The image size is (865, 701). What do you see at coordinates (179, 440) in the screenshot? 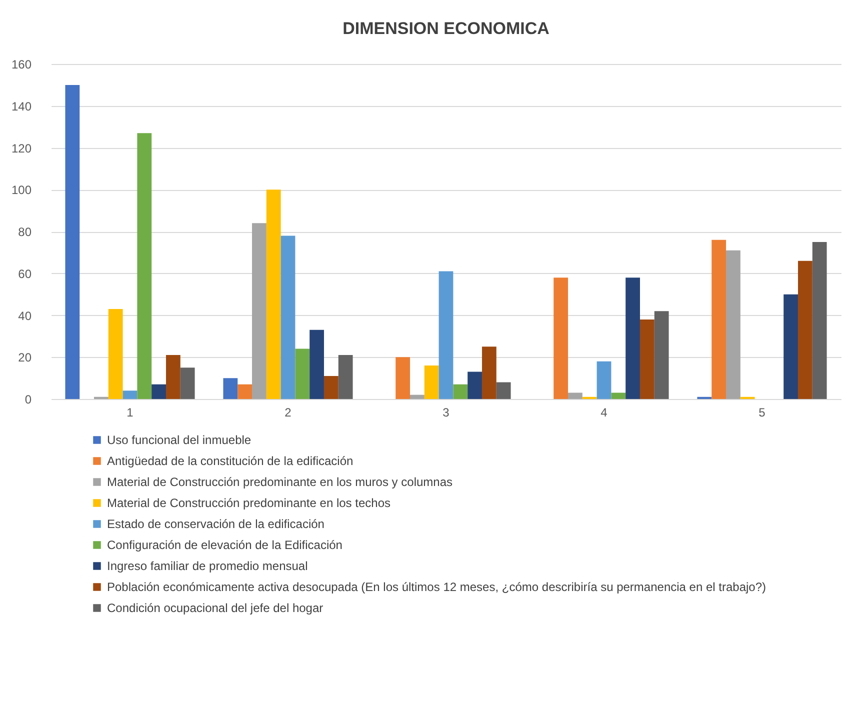
I see `legend-label: Uso funcional del inmueble` at bounding box center [179, 440].